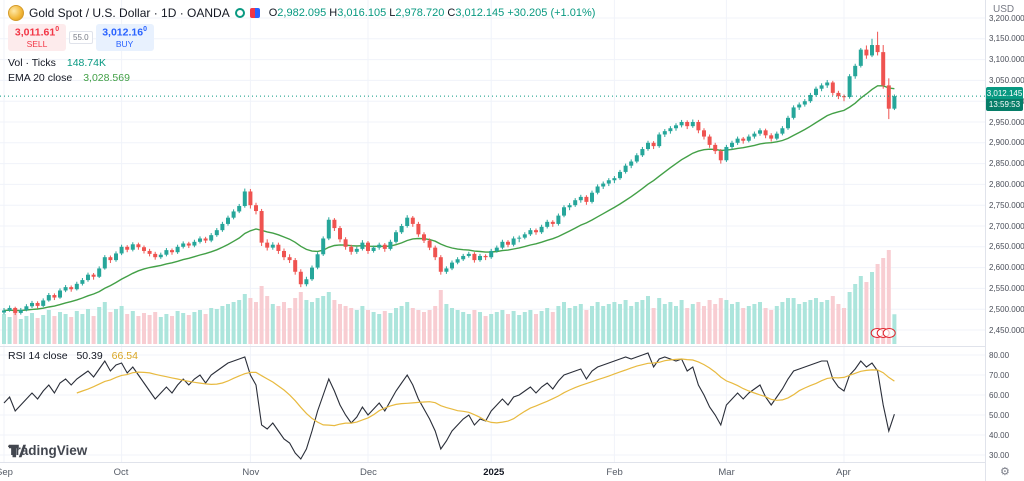  I want to click on bar-countdown: 13:59:53, so click(1004, 105).